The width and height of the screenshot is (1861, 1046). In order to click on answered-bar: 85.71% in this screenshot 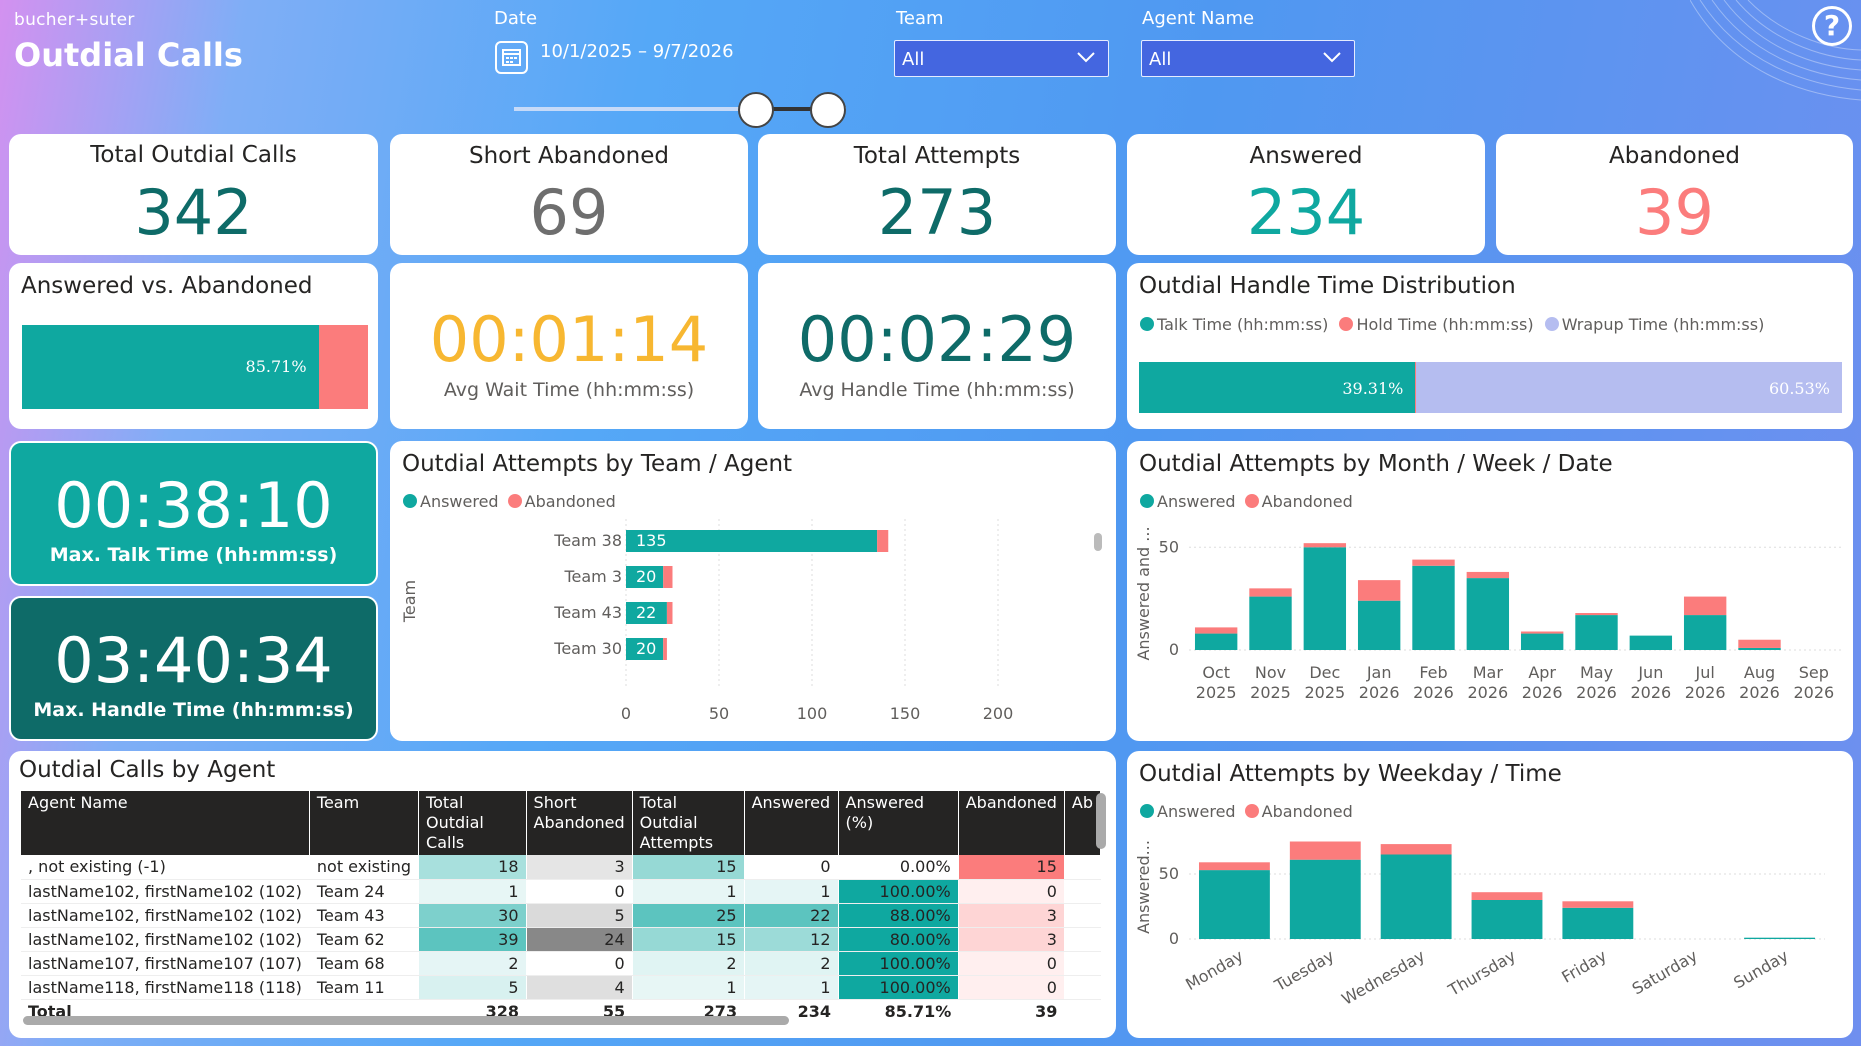, I will do `click(170, 367)`.